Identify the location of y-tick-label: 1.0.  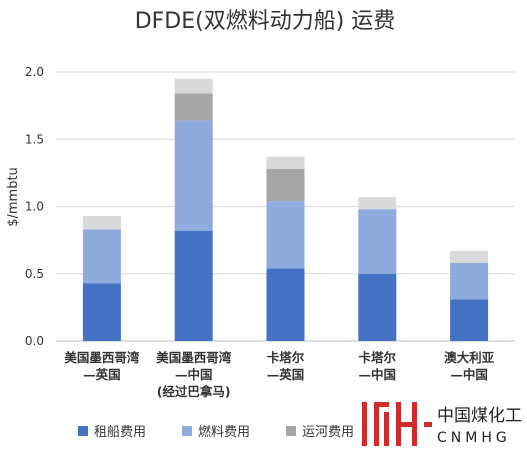
(34, 207).